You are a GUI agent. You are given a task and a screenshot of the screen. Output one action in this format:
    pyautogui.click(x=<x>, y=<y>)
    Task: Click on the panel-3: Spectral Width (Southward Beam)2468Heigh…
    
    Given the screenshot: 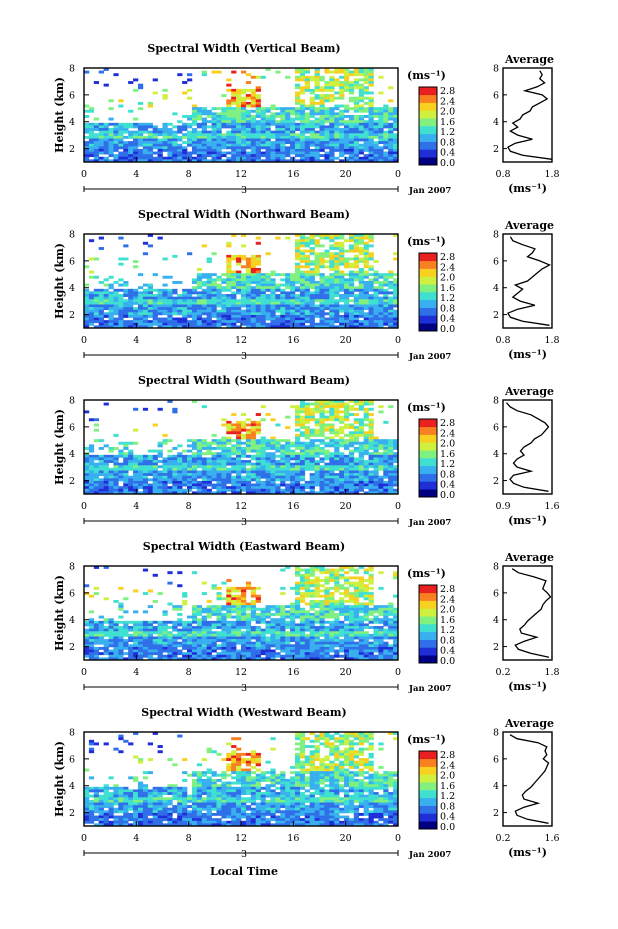 What is the action you would take?
    pyautogui.click(x=306, y=451)
    